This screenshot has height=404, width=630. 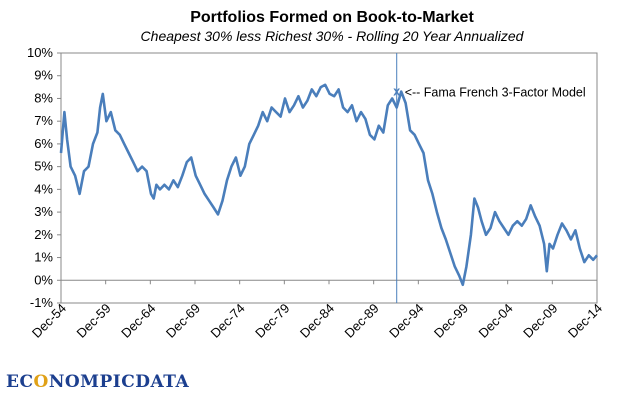 What do you see at coordinates (43, 234) in the screenshot?
I see `y-tick-label: 2%` at bounding box center [43, 234].